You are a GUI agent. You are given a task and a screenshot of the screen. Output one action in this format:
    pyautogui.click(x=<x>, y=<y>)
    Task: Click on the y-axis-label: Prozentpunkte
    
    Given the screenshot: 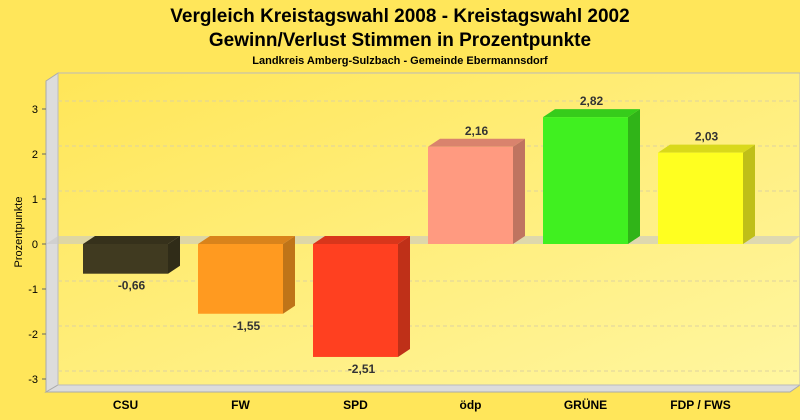 What is the action you would take?
    pyautogui.click(x=19, y=232)
    